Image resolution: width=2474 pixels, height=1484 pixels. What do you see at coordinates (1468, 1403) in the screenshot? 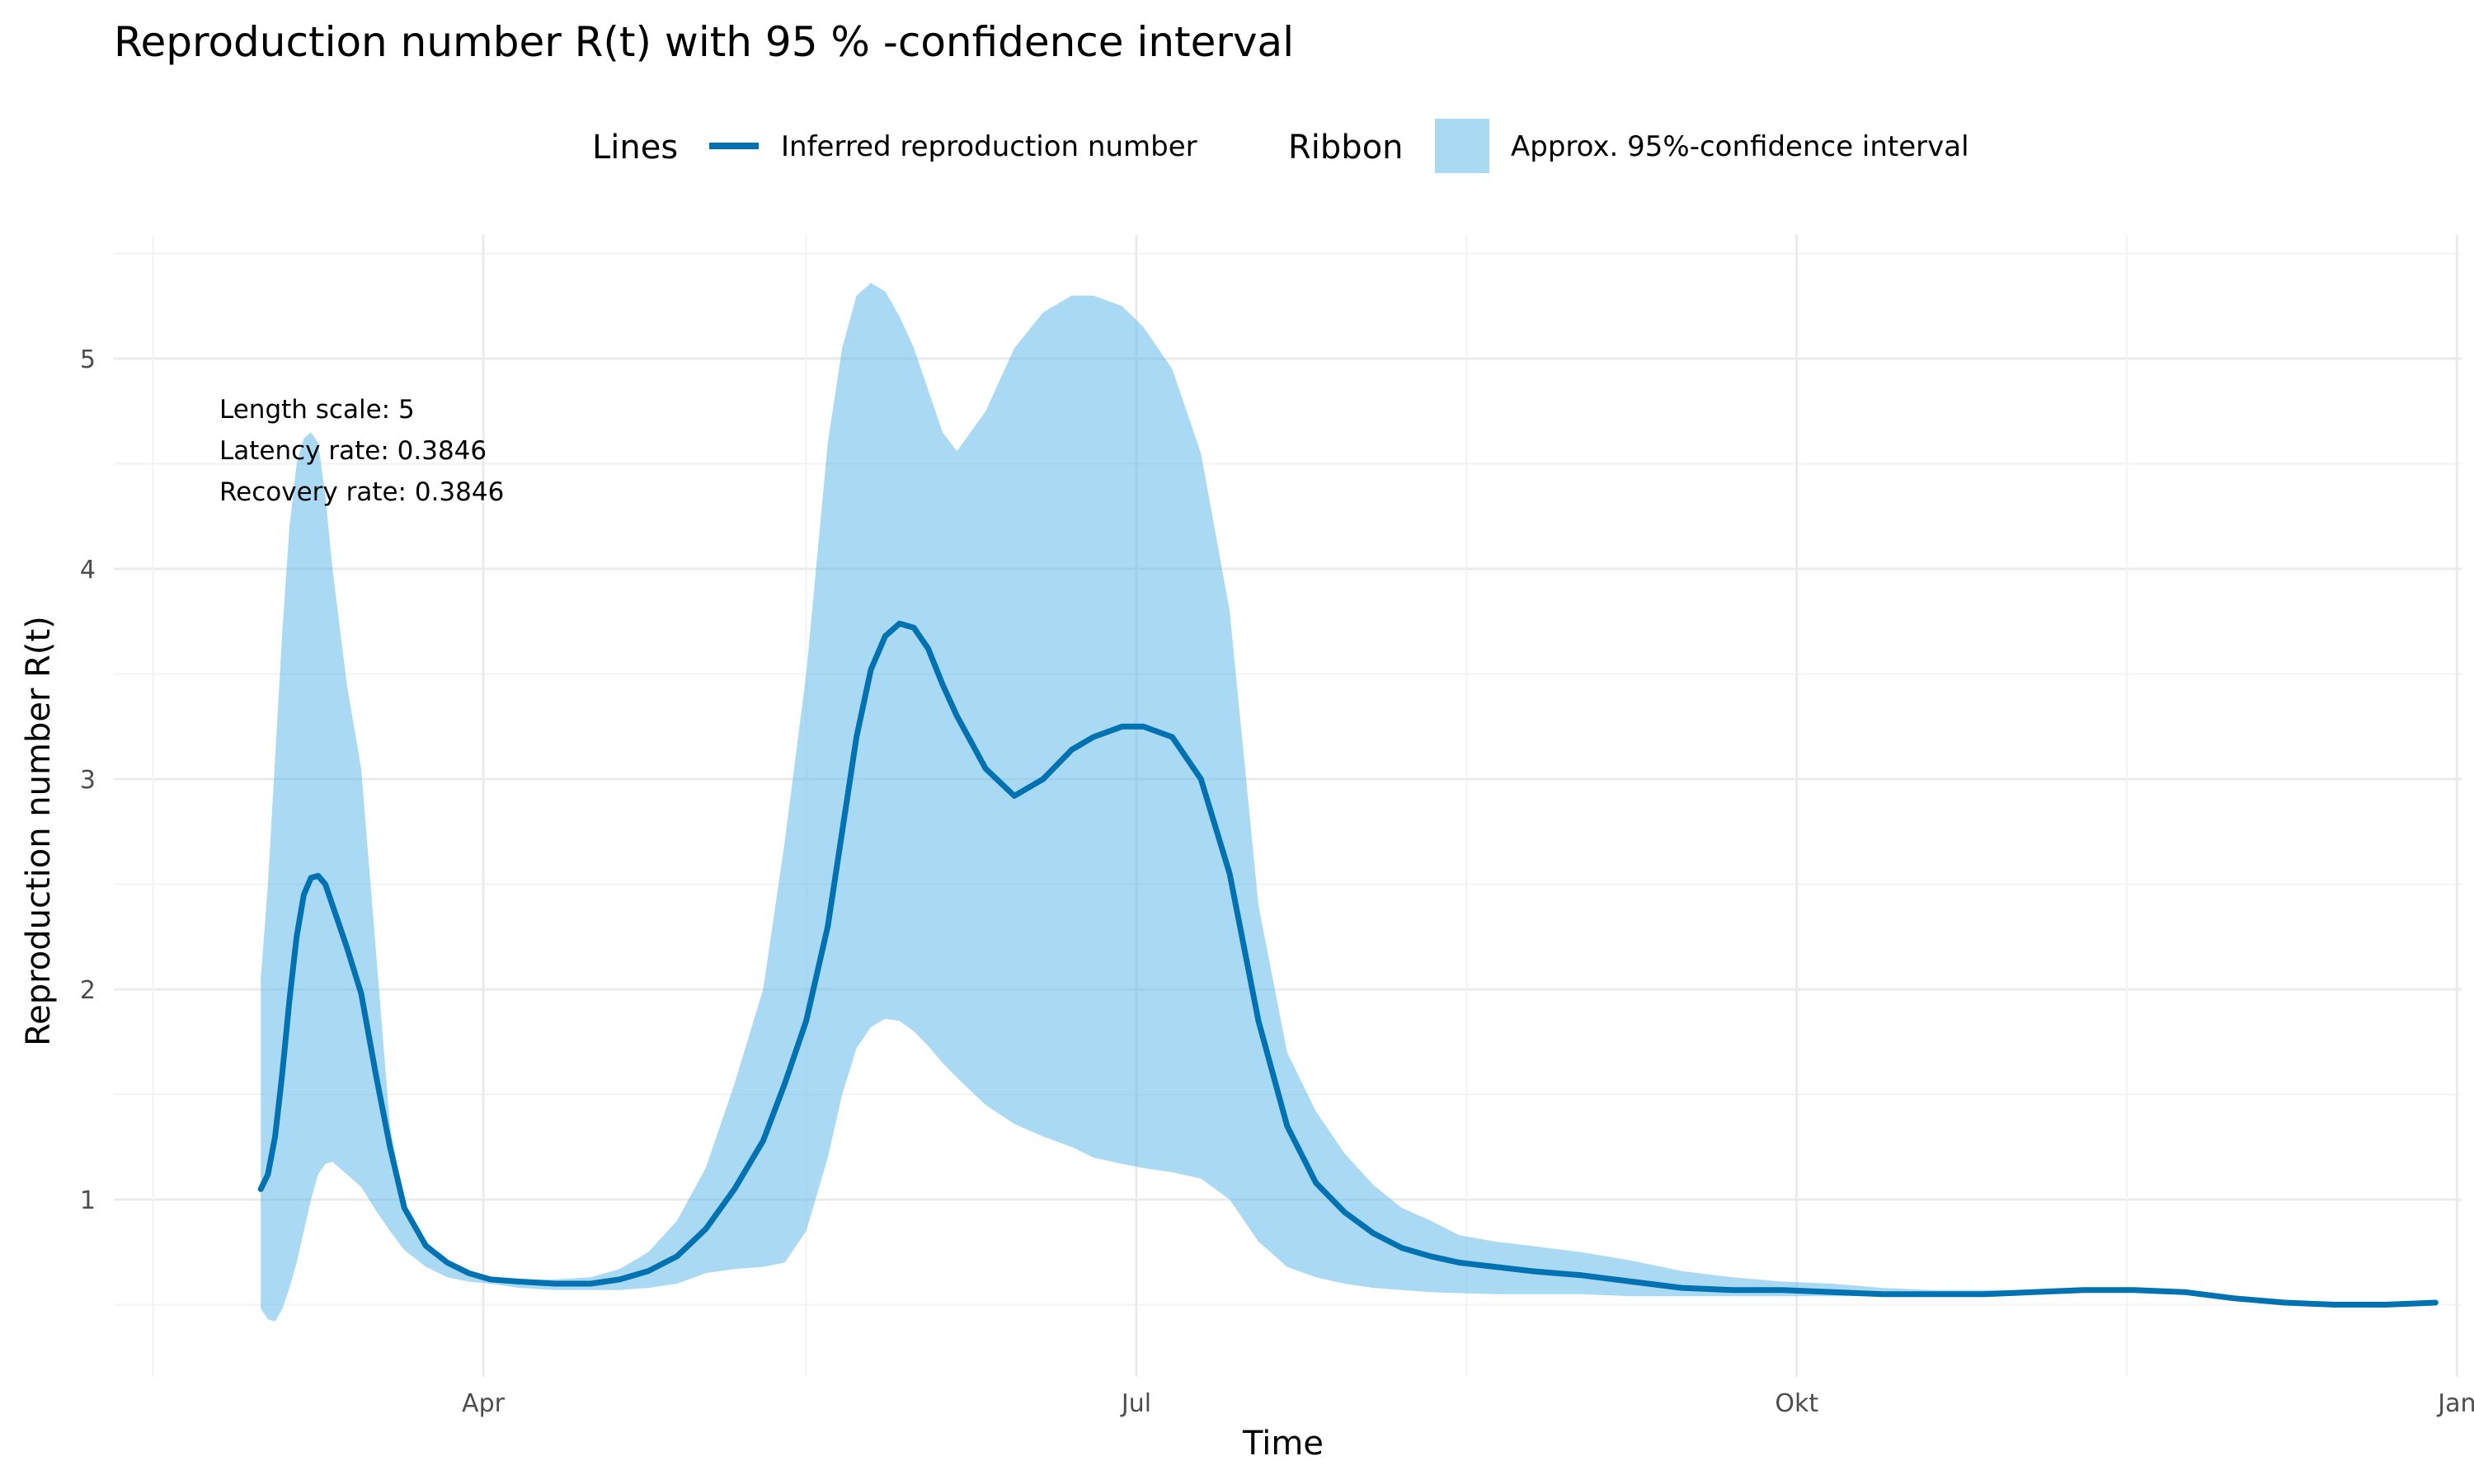
I see `x-axis-ticks: Apr Jul Okt Jan` at bounding box center [1468, 1403].